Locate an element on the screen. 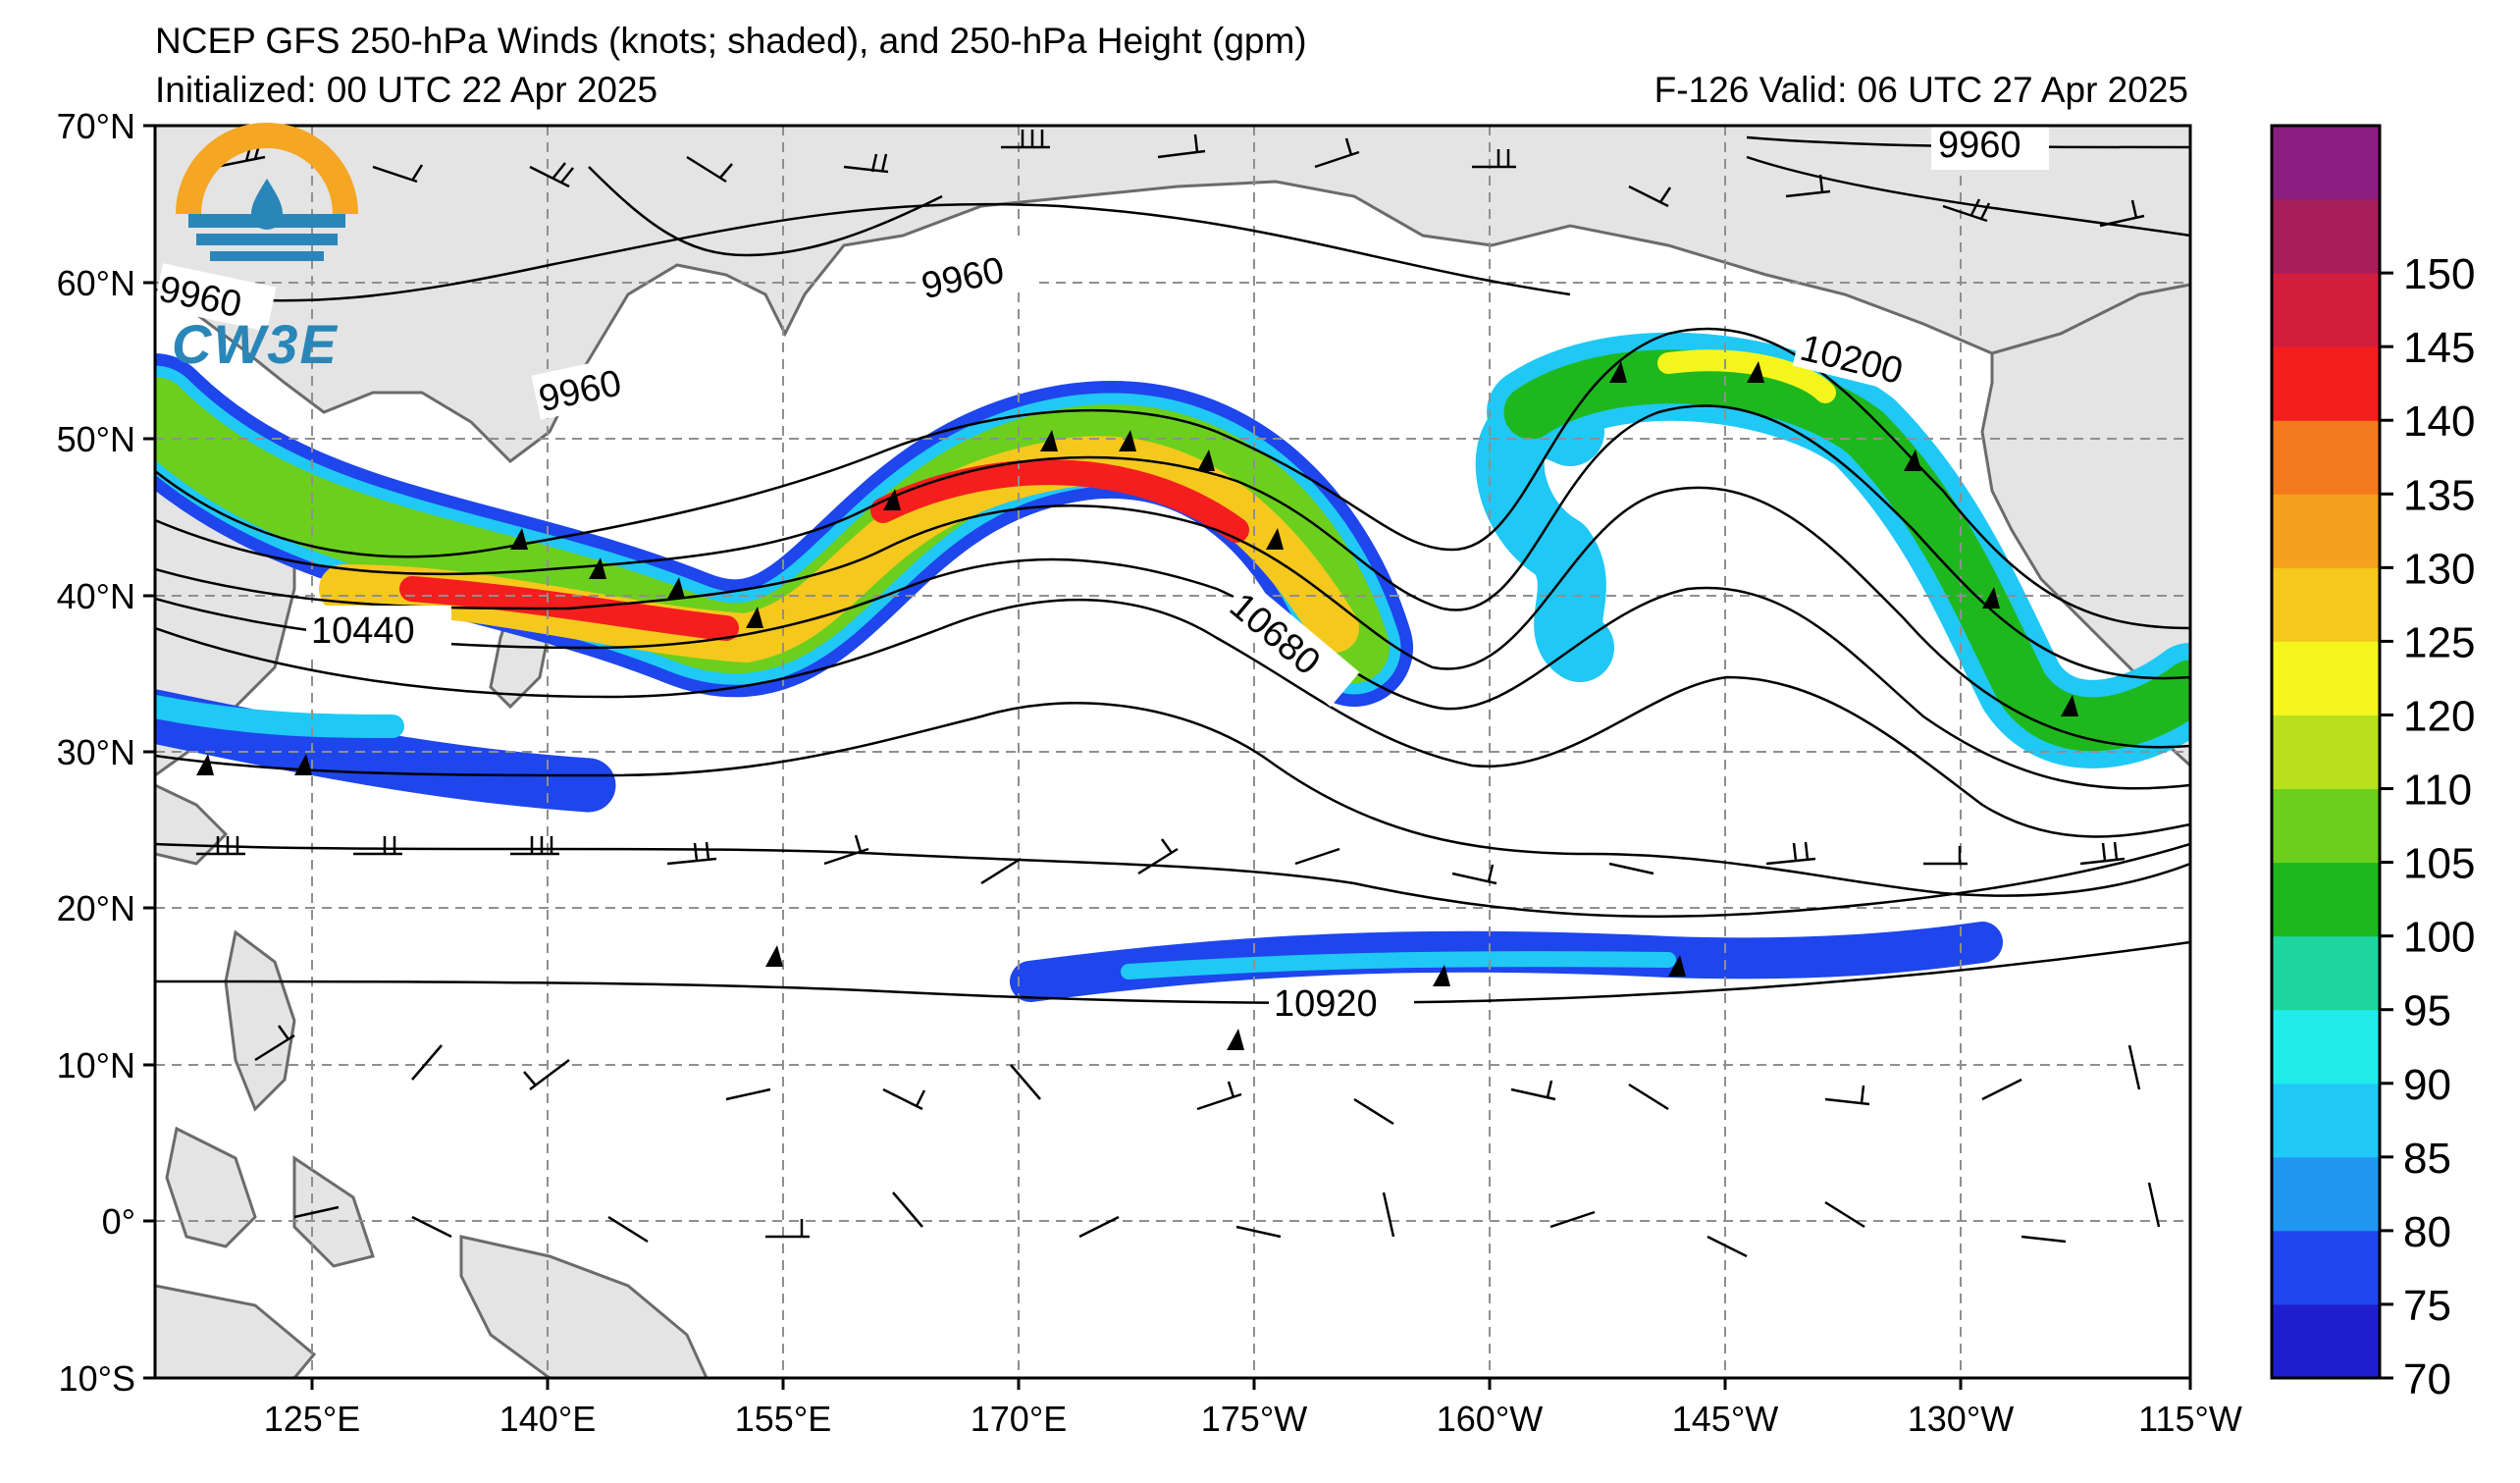 This screenshot has height=1483, width=2520. colorbar-tick-label: 90 is located at coordinates (2427, 1085).